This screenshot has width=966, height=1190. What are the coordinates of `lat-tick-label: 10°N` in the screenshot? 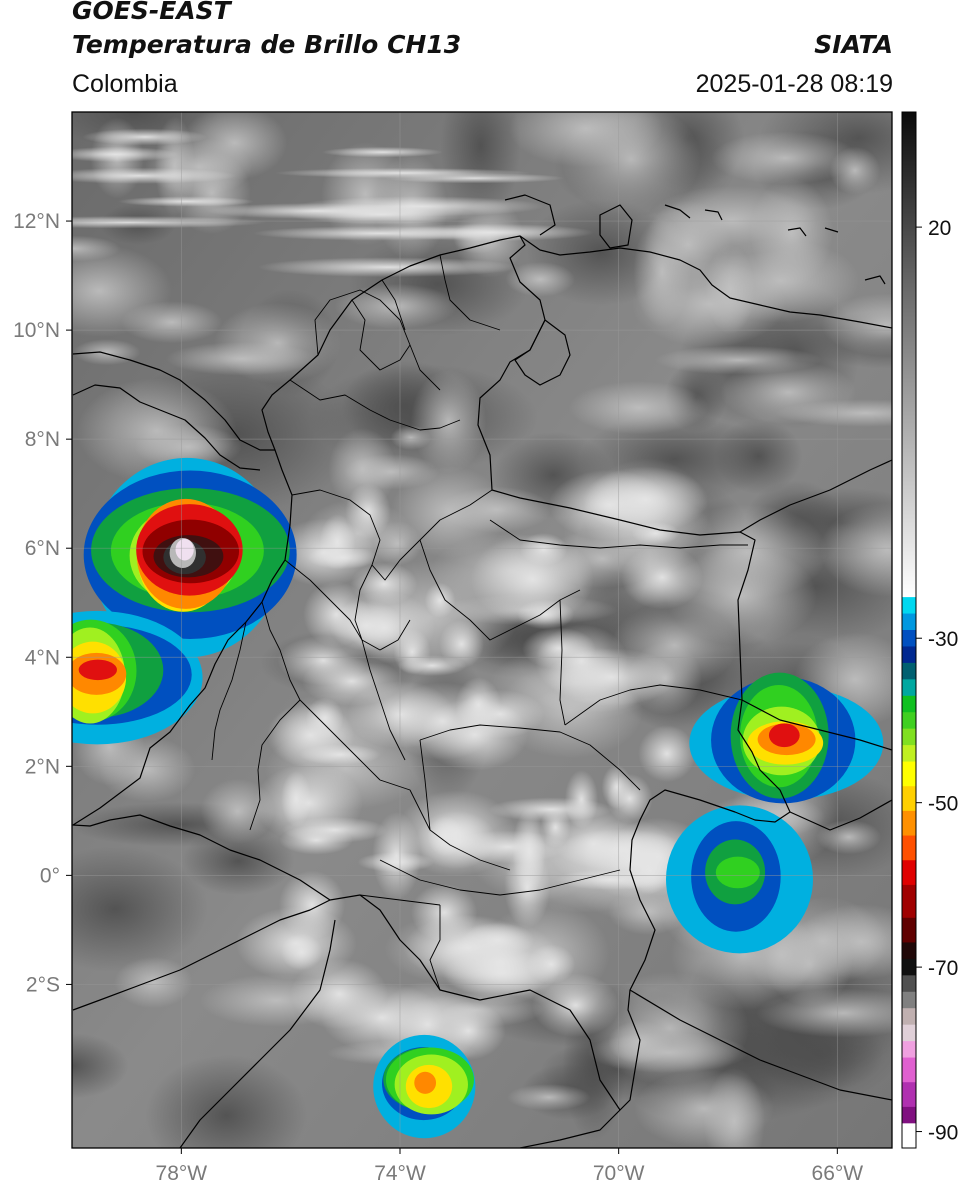 It's located at (36, 330).